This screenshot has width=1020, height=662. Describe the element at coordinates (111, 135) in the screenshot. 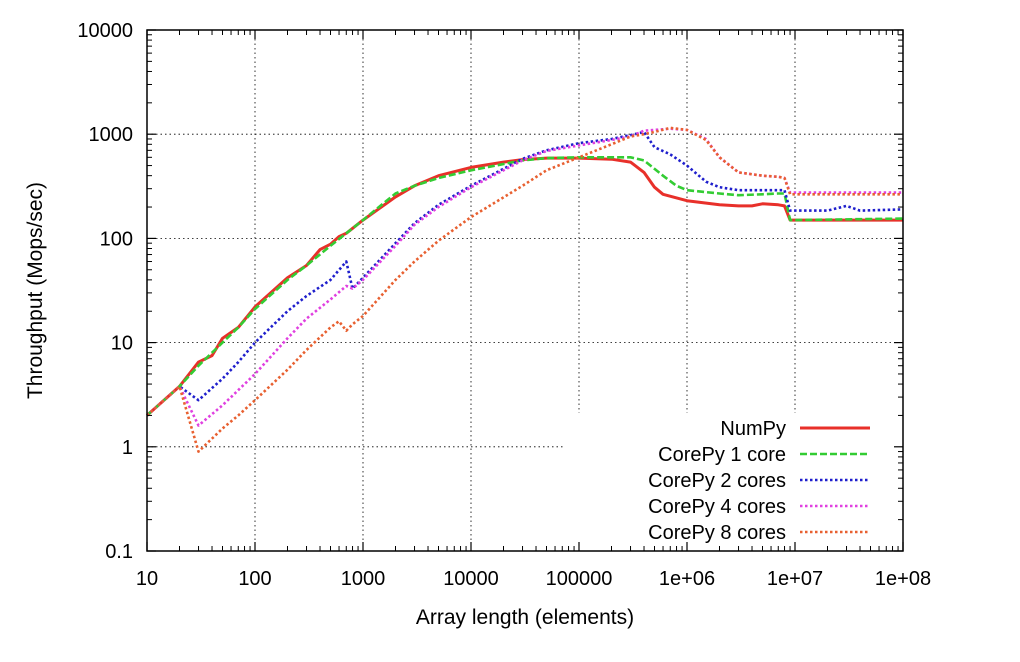

I see `y-tick-label: 1000` at that location.